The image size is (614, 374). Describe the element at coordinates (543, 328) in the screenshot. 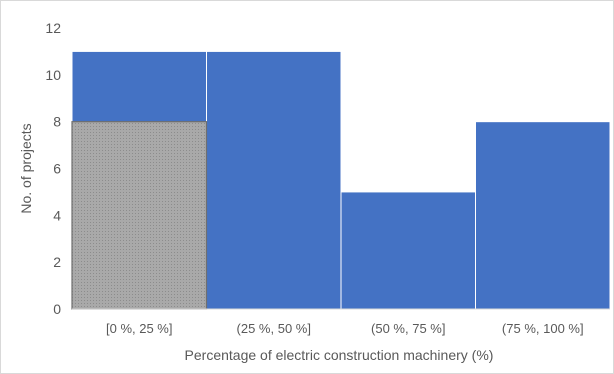

I see `x-tick-label-4: (75 %, 100 %]` at that location.